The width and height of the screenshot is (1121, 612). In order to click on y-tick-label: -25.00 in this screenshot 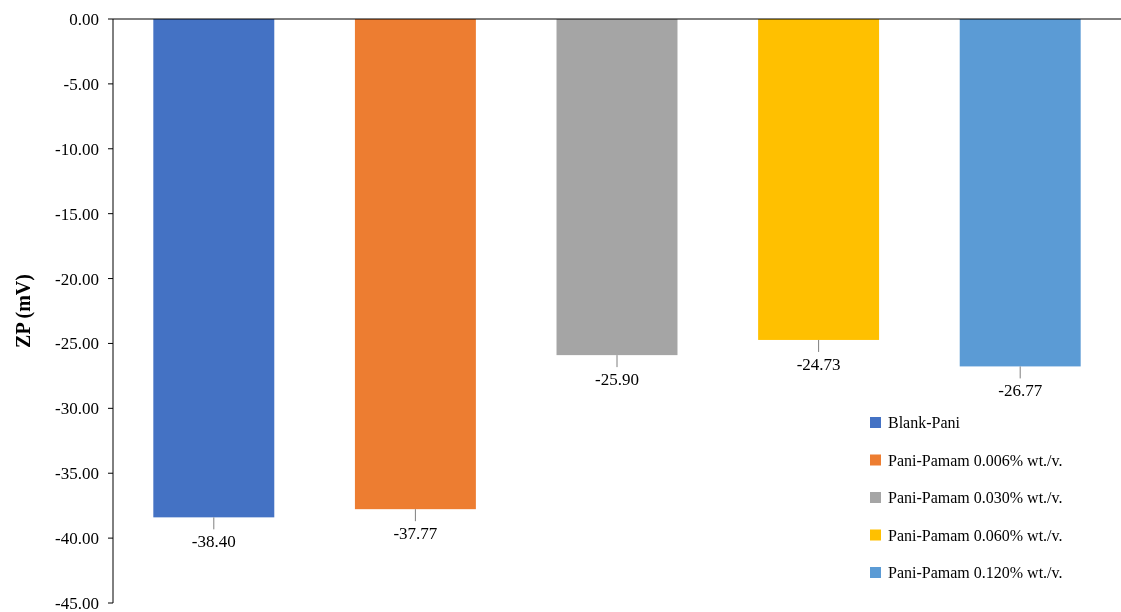, I will do `click(77, 344)`.